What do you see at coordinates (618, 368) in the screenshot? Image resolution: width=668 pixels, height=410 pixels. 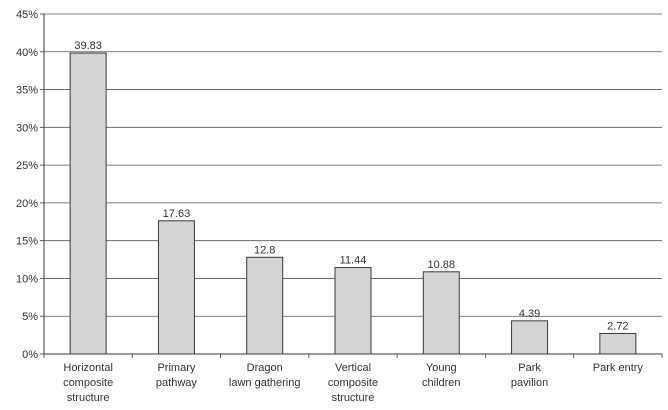 I see `x-category-label: Park entry` at bounding box center [618, 368].